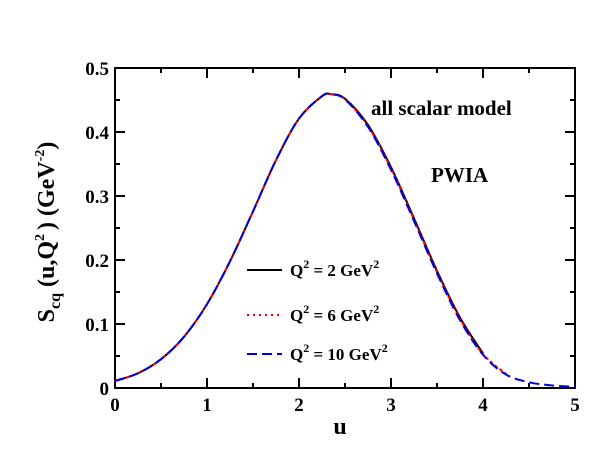 This screenshot has height=460, width=595. Describe the element at coordinates (97, 261) in the screenshot. I see `y-tick-label: 0.2` at that location.